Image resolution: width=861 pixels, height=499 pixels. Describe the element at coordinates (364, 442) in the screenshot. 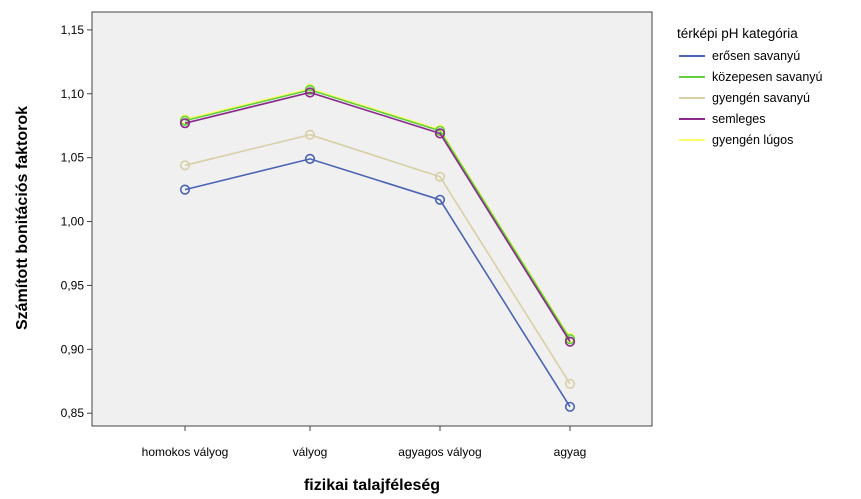

I see `x-axis: homokos vályog vályog agyagos vályog agyag` at that location.